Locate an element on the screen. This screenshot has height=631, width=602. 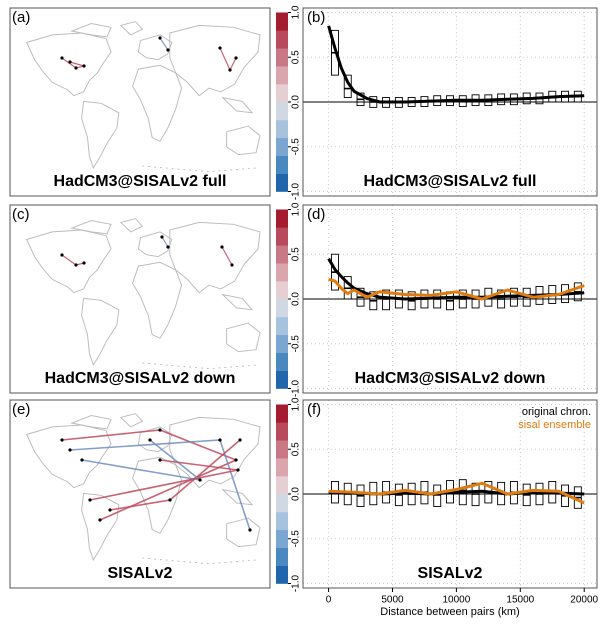
panel-label: (b) is located at coordinates (316, 17).